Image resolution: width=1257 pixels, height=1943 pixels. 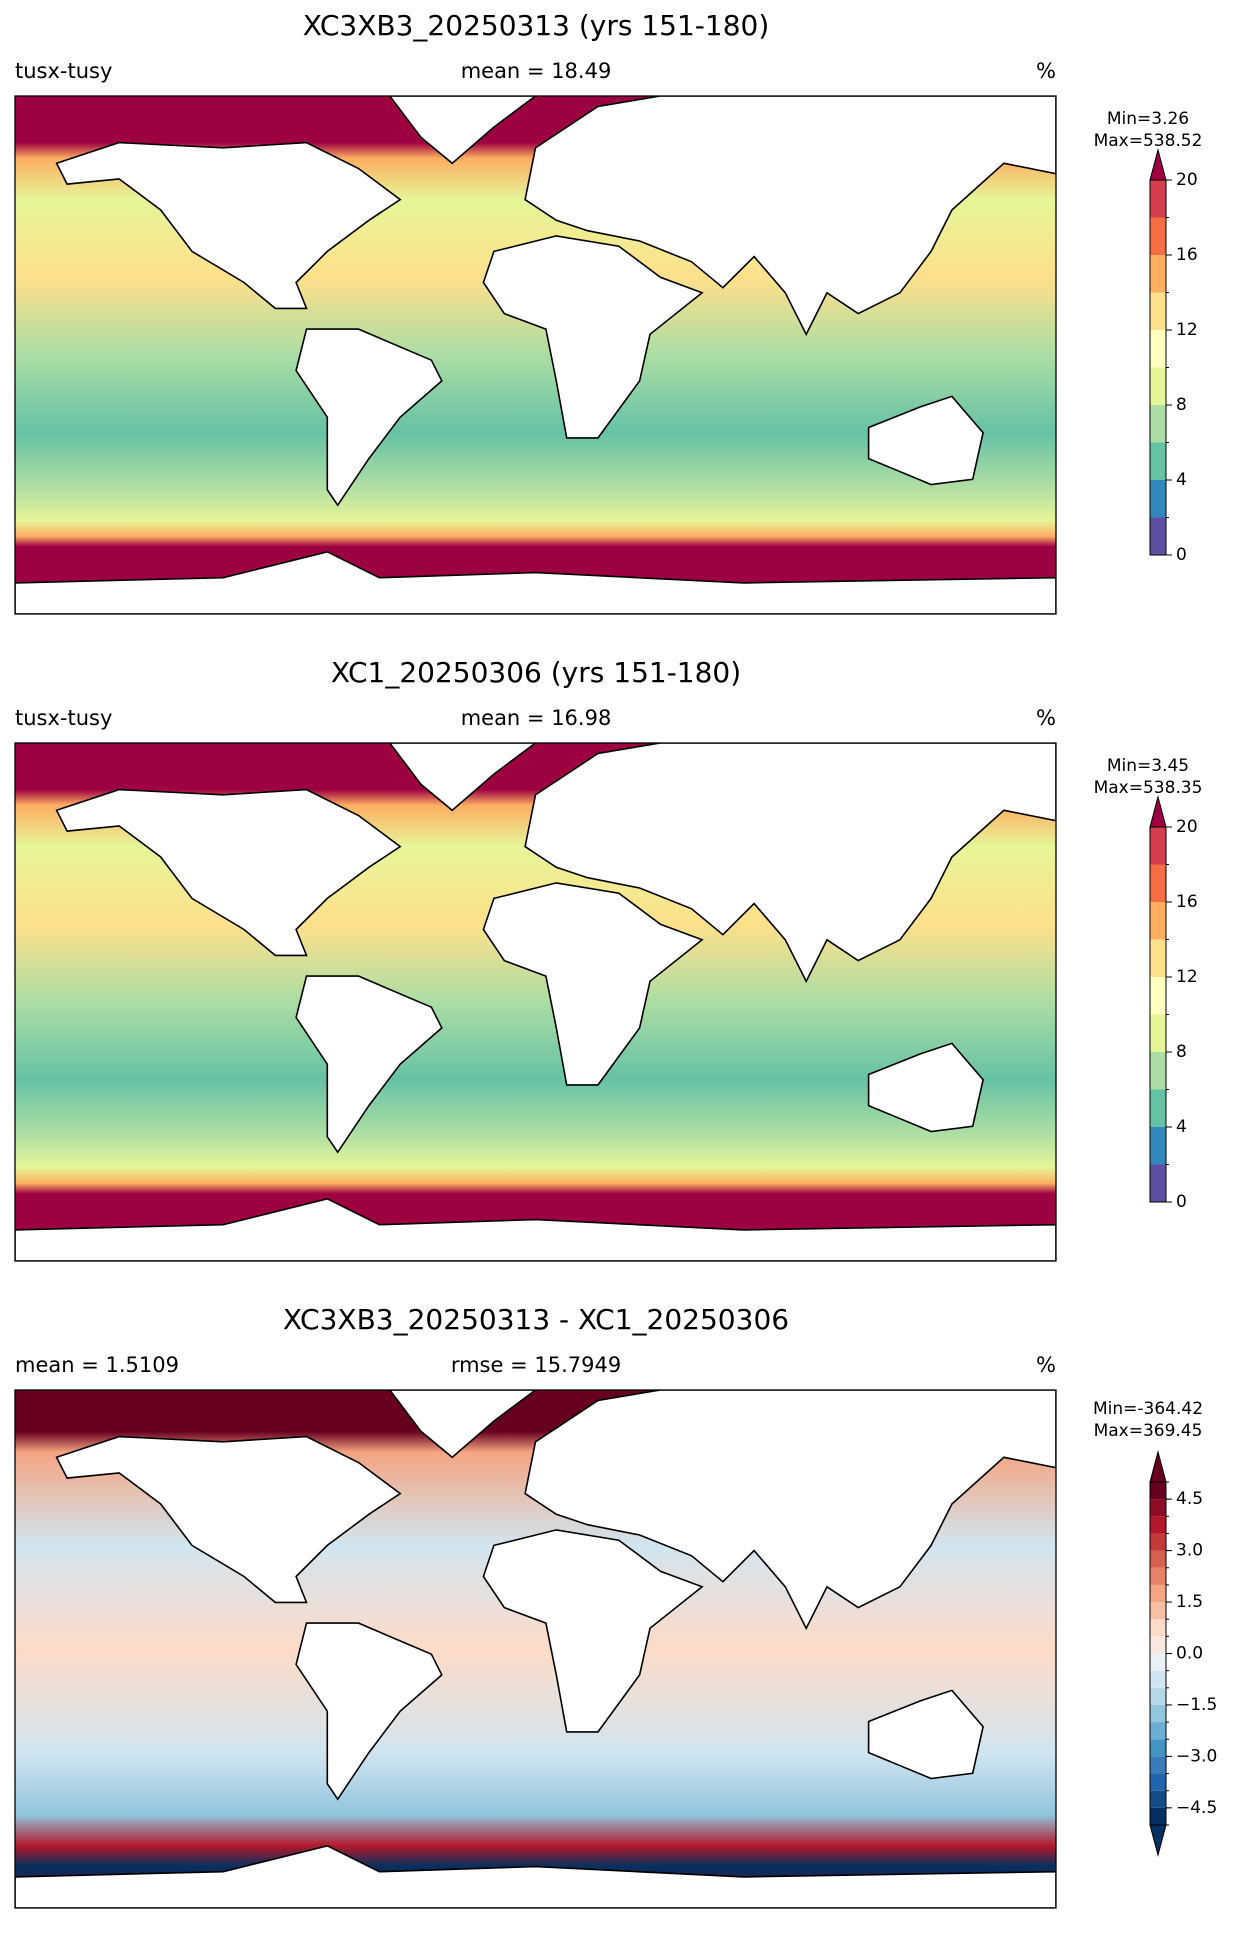 I want to click on center-label: mean = 18.49, so click(x=536, y=71).